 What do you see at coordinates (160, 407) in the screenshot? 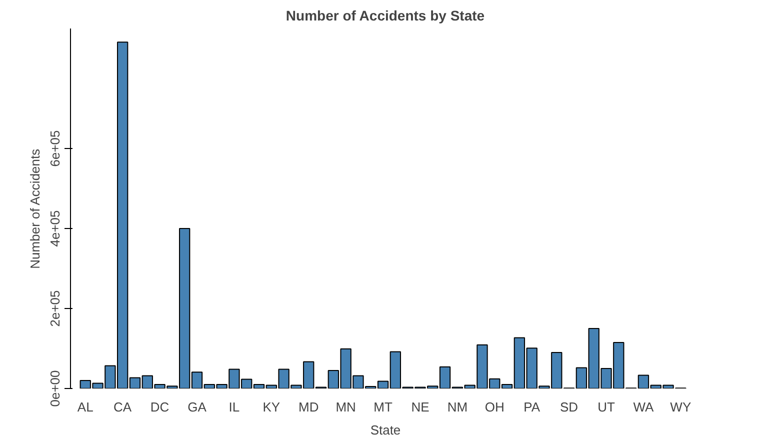
I see `x-tick-label: DC` at bounding box center [160, 407].